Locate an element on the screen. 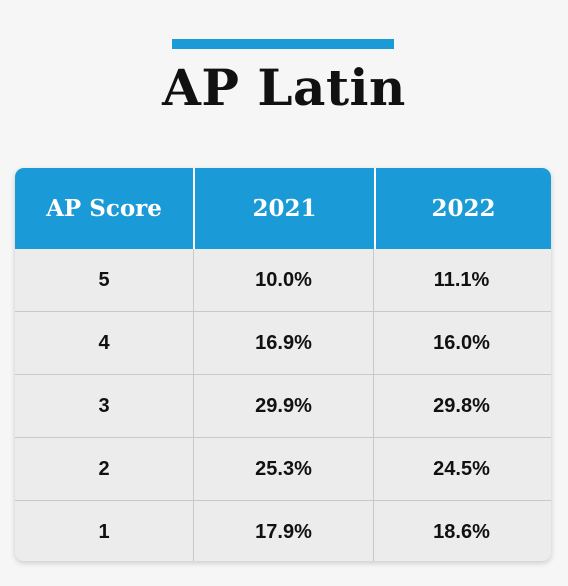 The height and width of the screenshot is (586, 568). table-row: 1 17.9% 18.6% is located at coordinates (283, 530).